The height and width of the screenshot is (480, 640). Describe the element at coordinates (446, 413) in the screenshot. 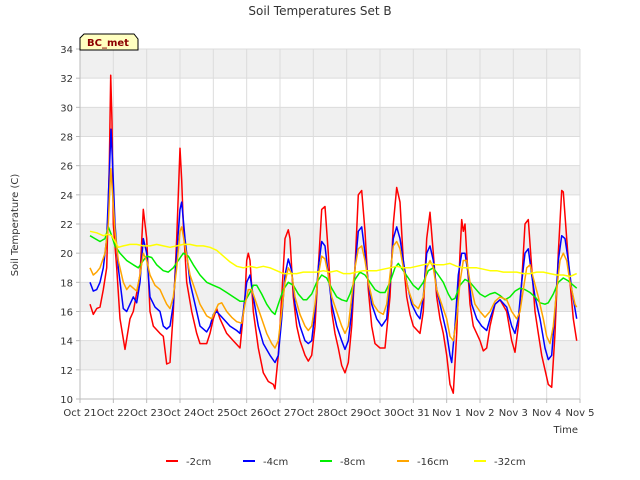

I see `x-tick-label: Nov 1` at that location.